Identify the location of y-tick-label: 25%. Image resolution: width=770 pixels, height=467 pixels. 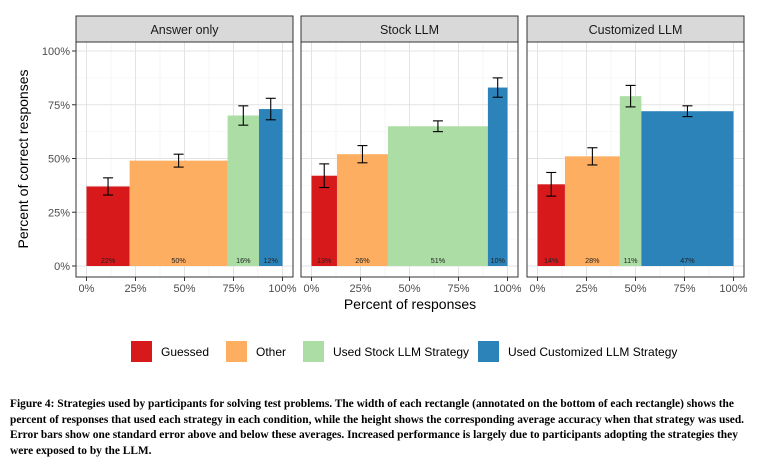
(59, 213).